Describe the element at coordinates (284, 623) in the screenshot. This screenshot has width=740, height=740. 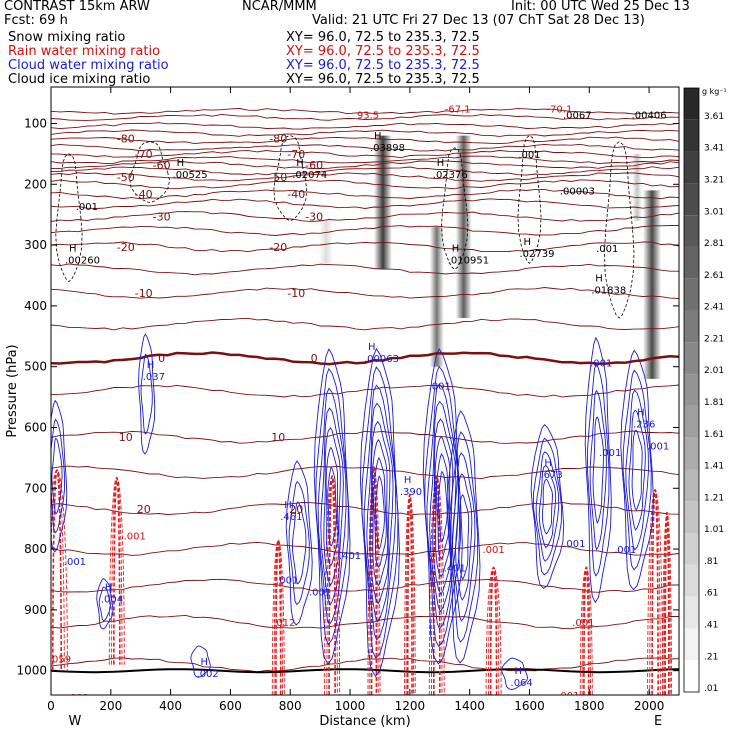
I see `contour-value-label: .012` at that location.